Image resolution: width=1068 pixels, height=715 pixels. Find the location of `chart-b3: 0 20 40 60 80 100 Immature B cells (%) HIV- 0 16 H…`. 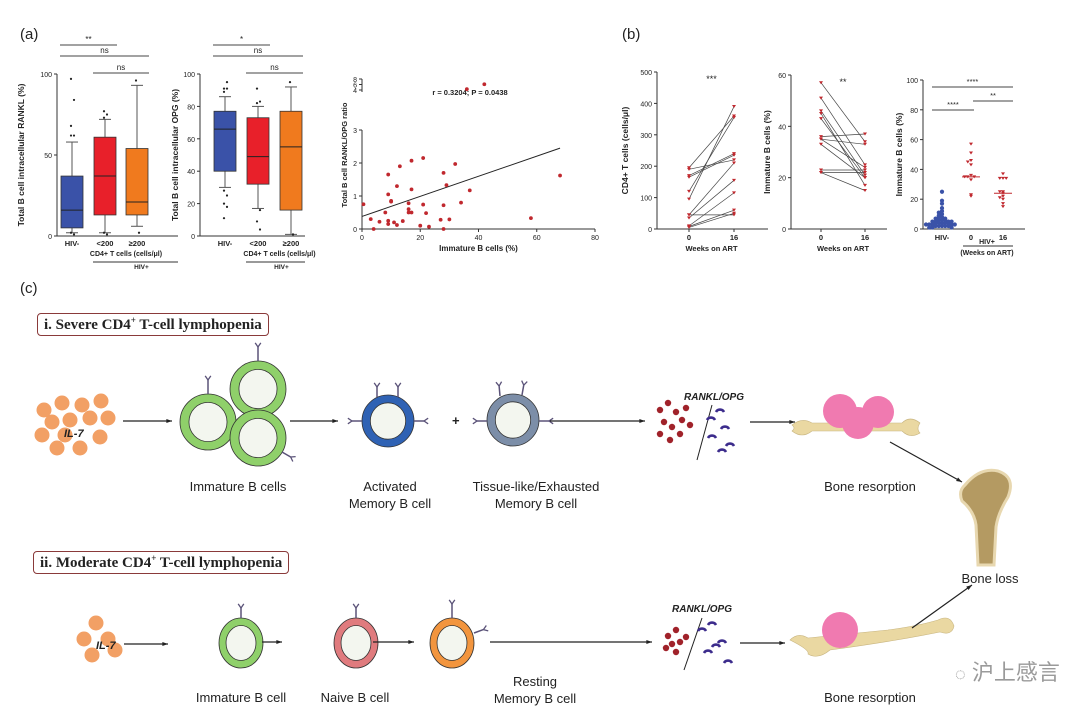

chart-b3: 0 20 40 60 80 100 Immature B cells (%) HIV- 0 16 H… is located at coordinates (959, 167).